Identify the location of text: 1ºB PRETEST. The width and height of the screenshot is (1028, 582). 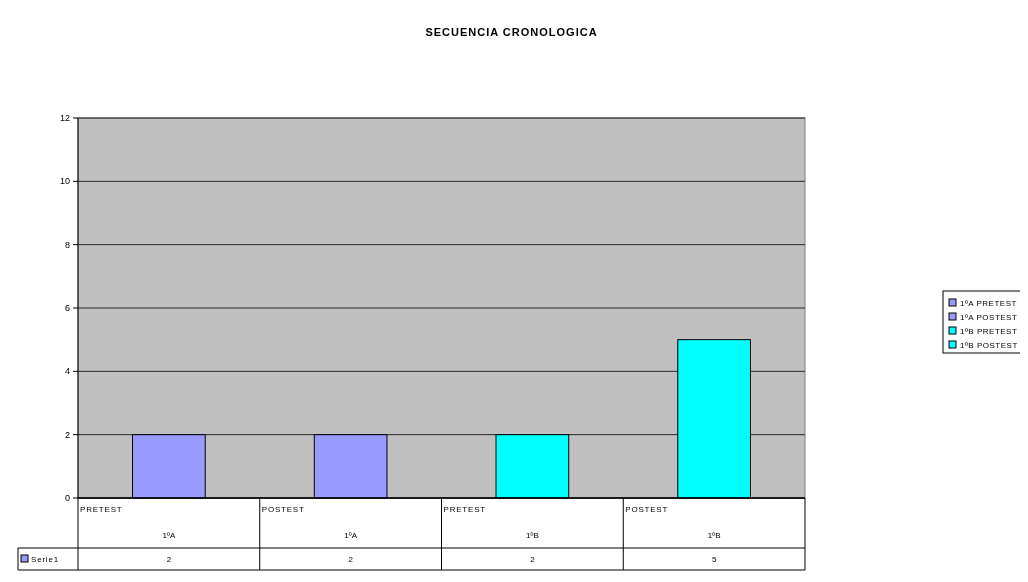
(989, 331).